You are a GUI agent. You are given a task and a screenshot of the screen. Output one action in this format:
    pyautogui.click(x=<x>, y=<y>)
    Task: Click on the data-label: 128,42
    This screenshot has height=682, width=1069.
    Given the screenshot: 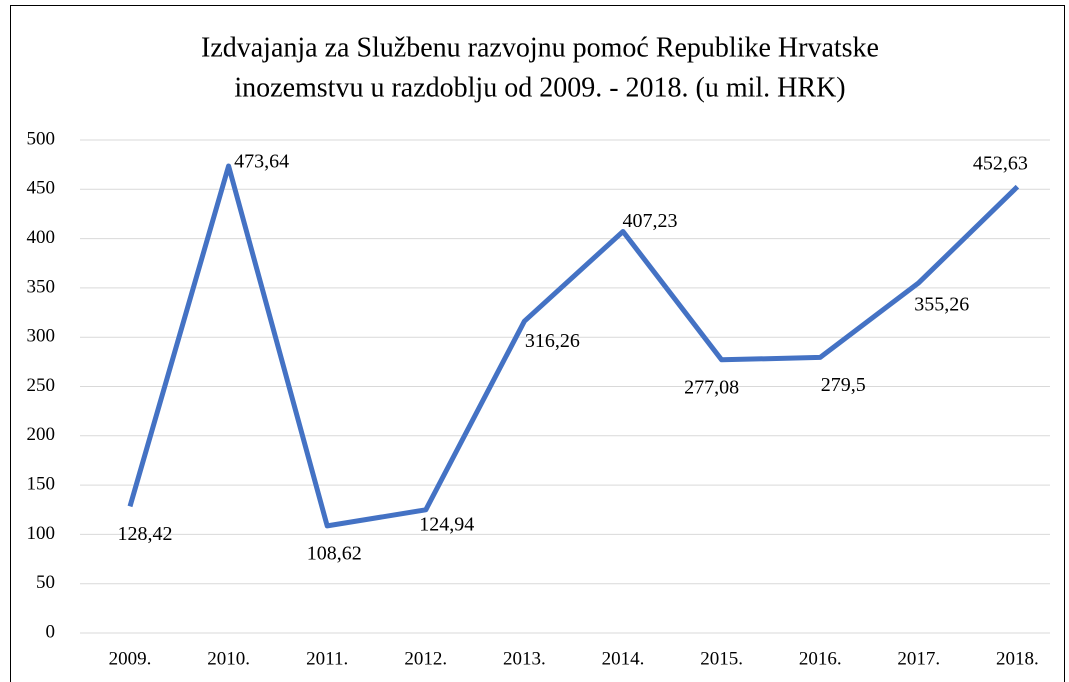 What is the action you would take?
    pyautogui.click(x=145, y=534)
    